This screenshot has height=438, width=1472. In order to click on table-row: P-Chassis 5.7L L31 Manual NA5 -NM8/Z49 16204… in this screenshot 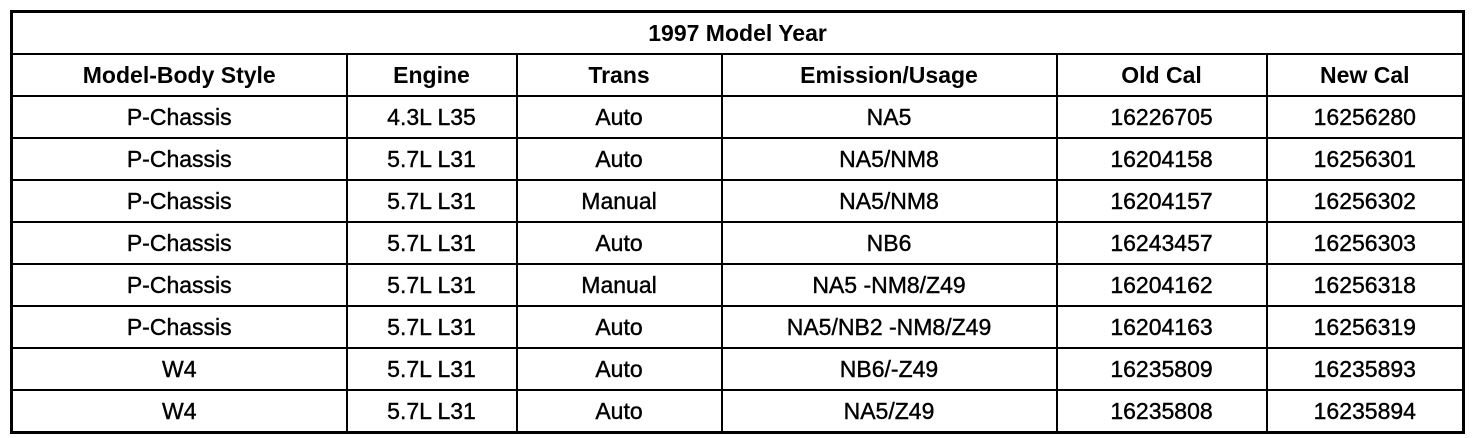, I will do `click(737, 285)`.